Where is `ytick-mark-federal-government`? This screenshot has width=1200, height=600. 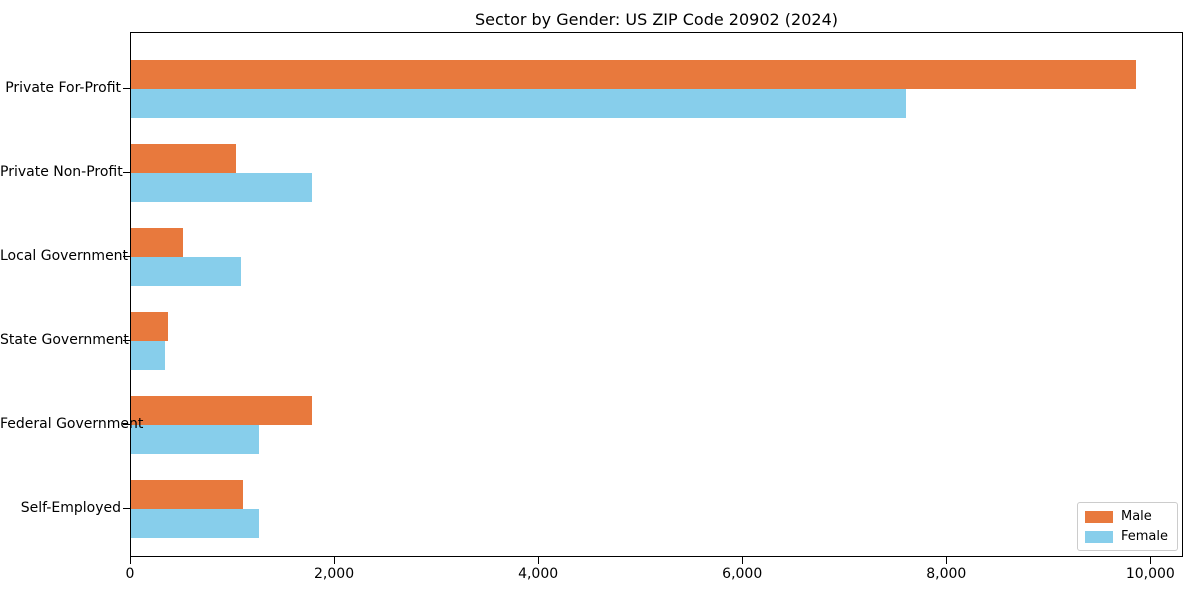
ytick-mark-federal-government is located at coordinates (126, 424).